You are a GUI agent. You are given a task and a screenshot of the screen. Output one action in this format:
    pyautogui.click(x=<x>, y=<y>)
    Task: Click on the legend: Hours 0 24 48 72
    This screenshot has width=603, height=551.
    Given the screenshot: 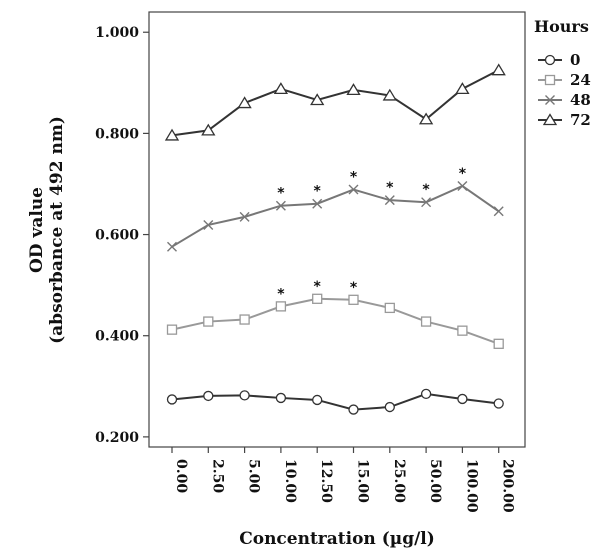 What is the action you would take?
    pyautogui.click(x=562, y=73)
    